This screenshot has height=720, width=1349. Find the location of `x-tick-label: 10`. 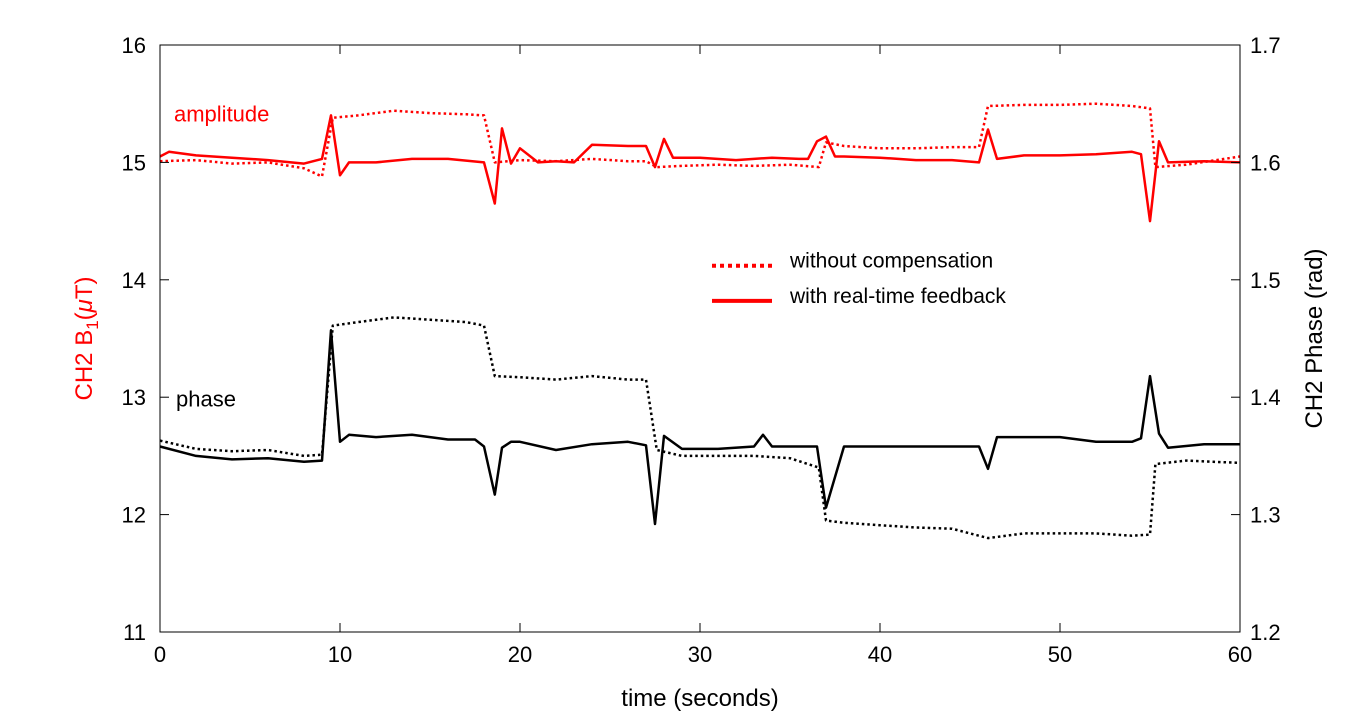

x-tick-label: 10 is located at coordinates (340, 654).